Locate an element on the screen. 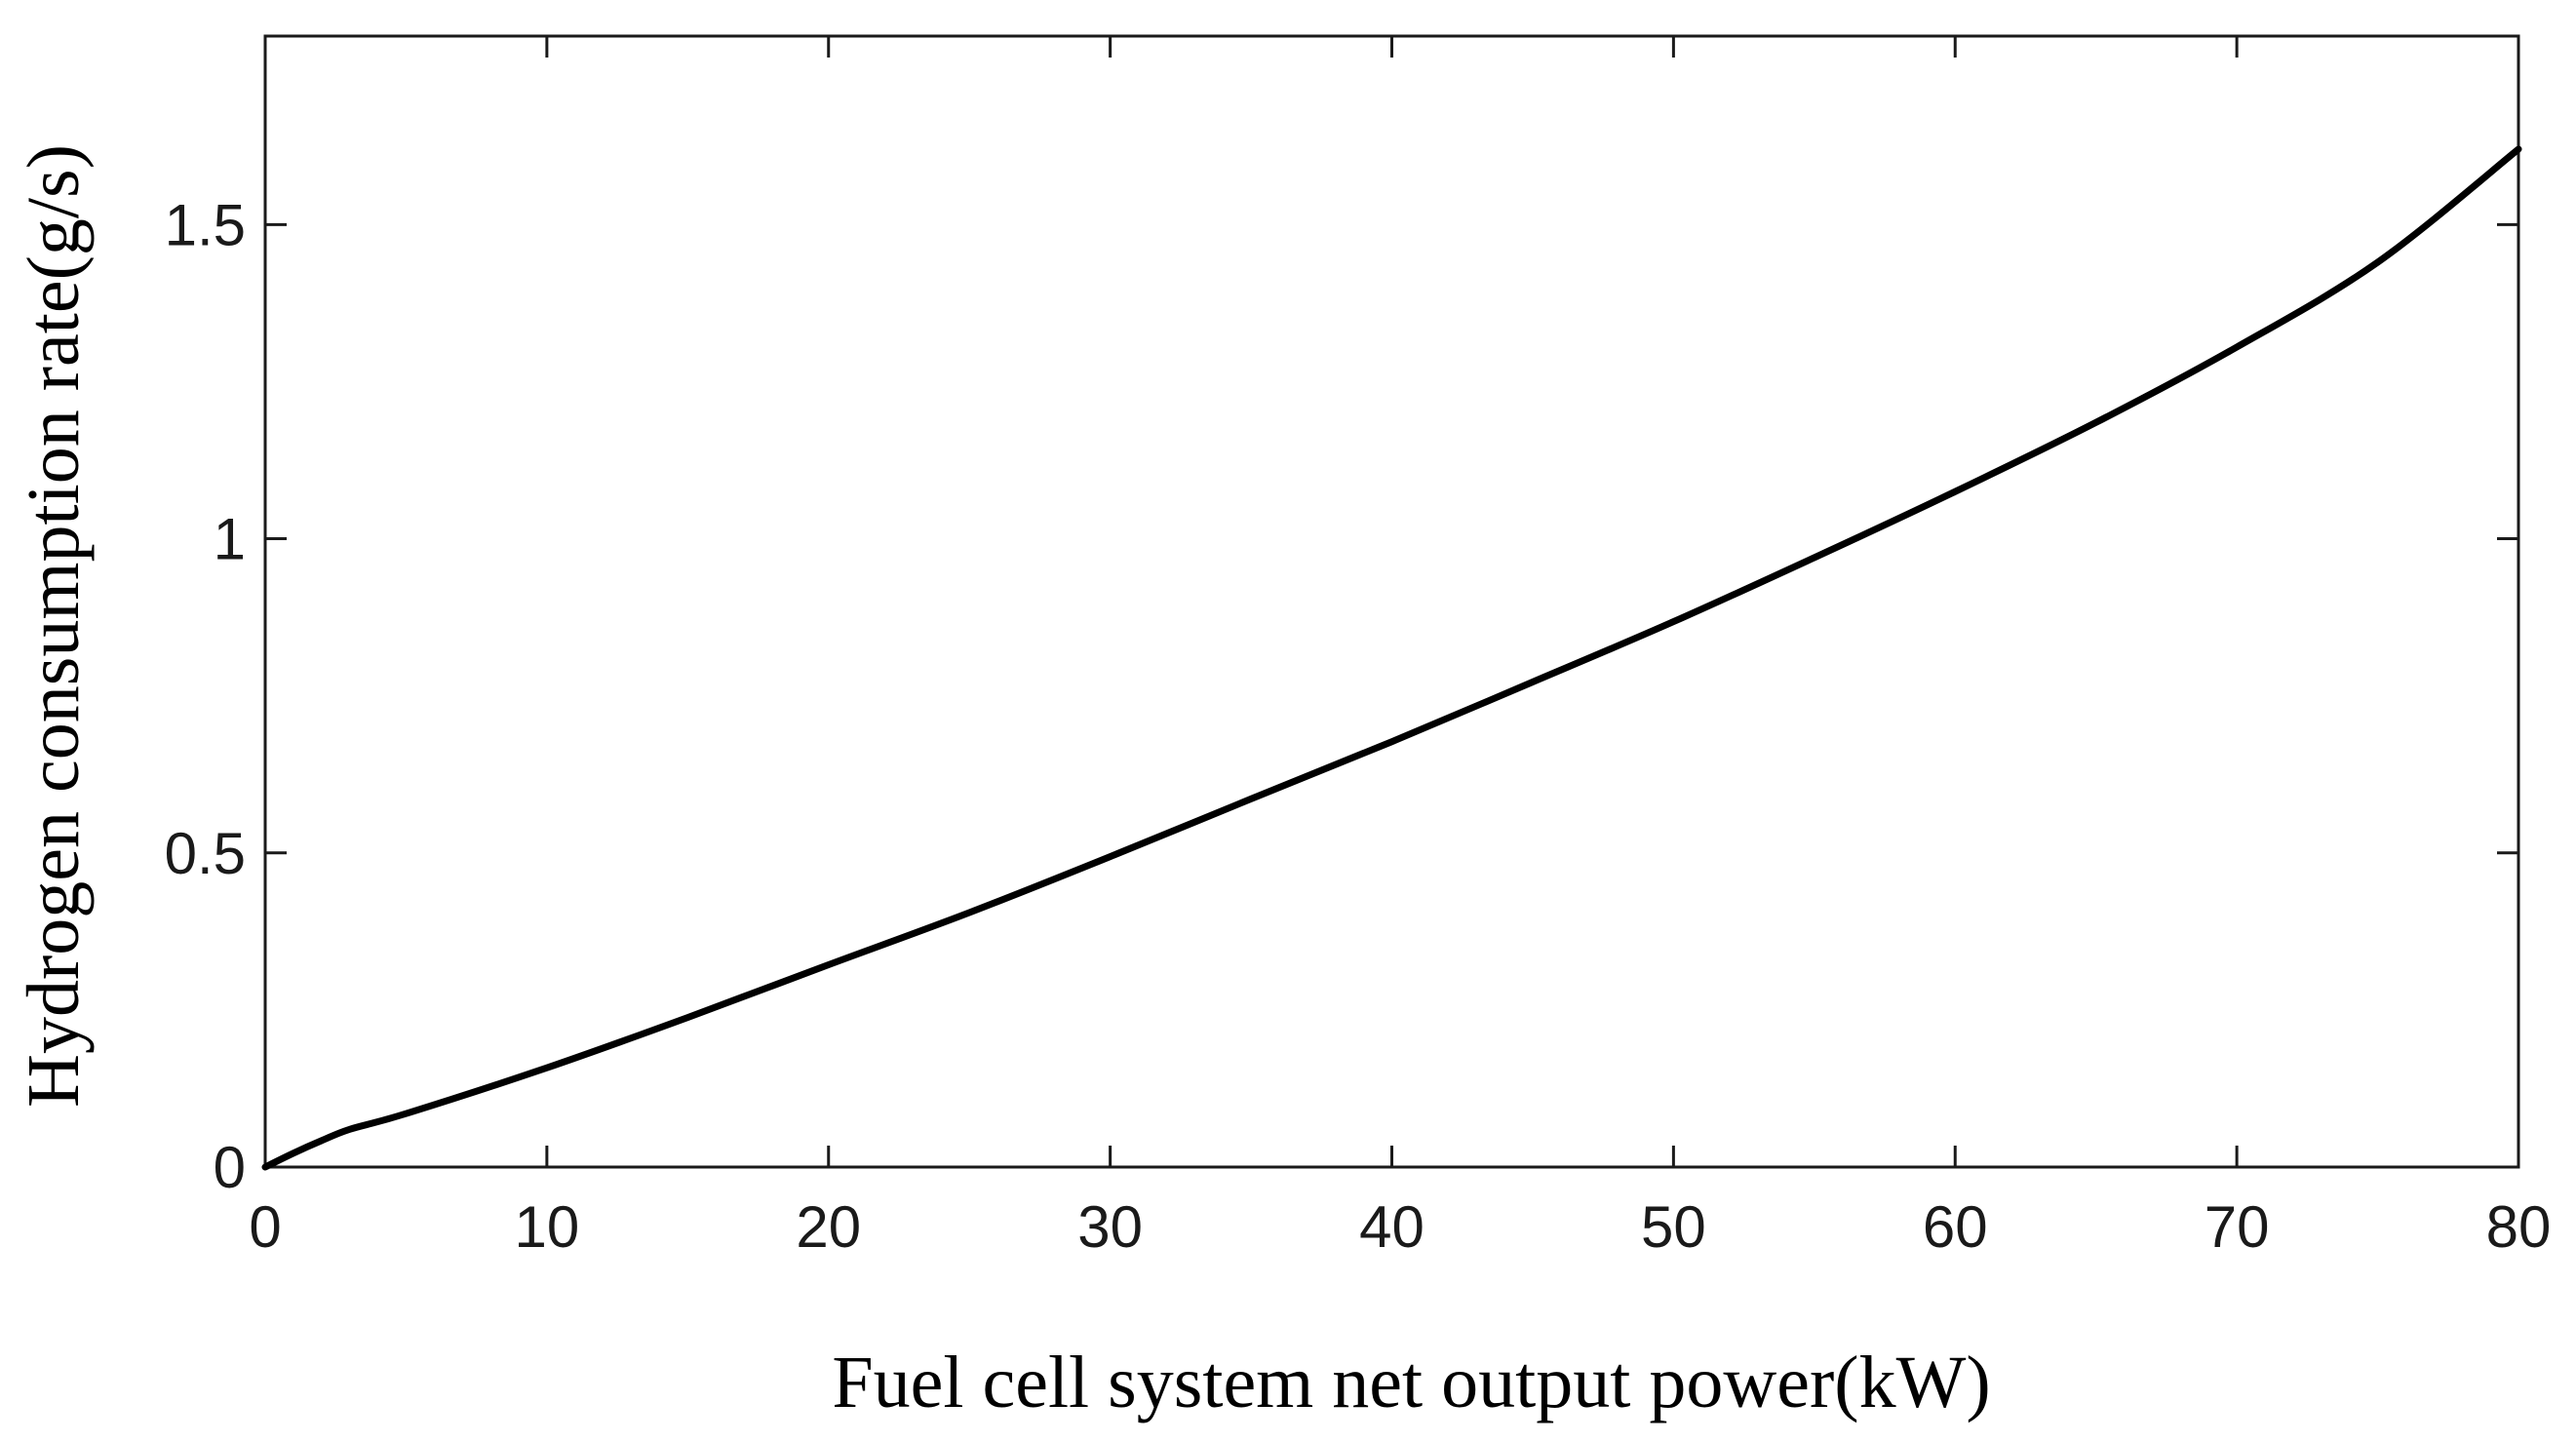 Image resolution: width=2576 pixels, height=1442 pixels. y-tick-label: 1 is located at coordinates (230, 539).